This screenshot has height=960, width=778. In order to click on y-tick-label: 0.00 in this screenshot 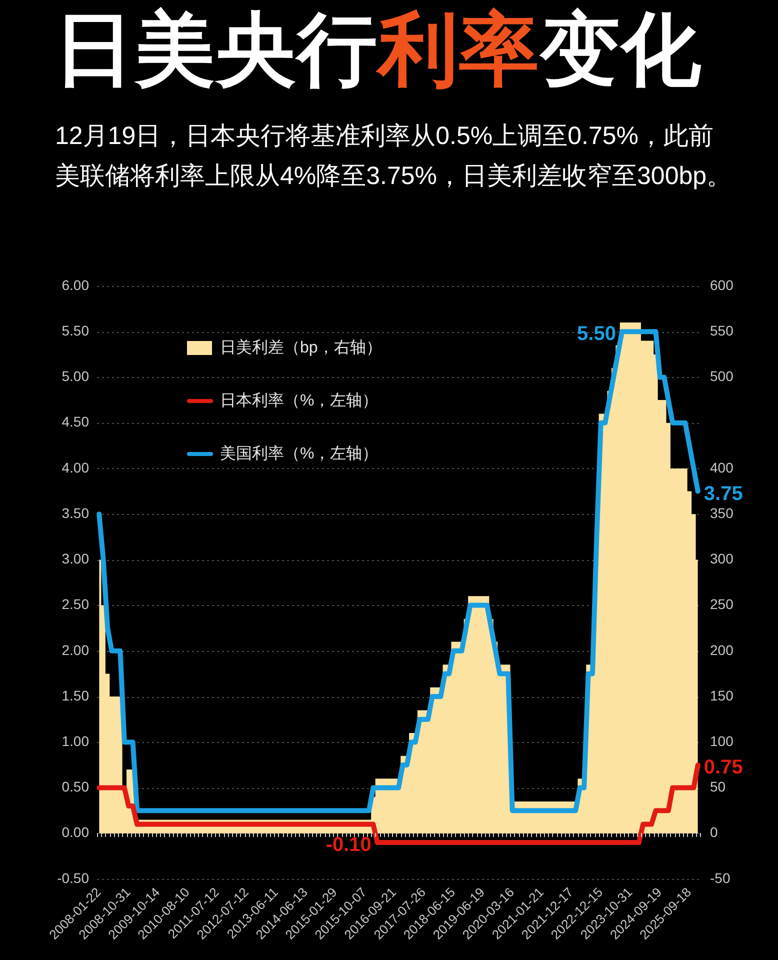, I will do `click(76, 832)`.